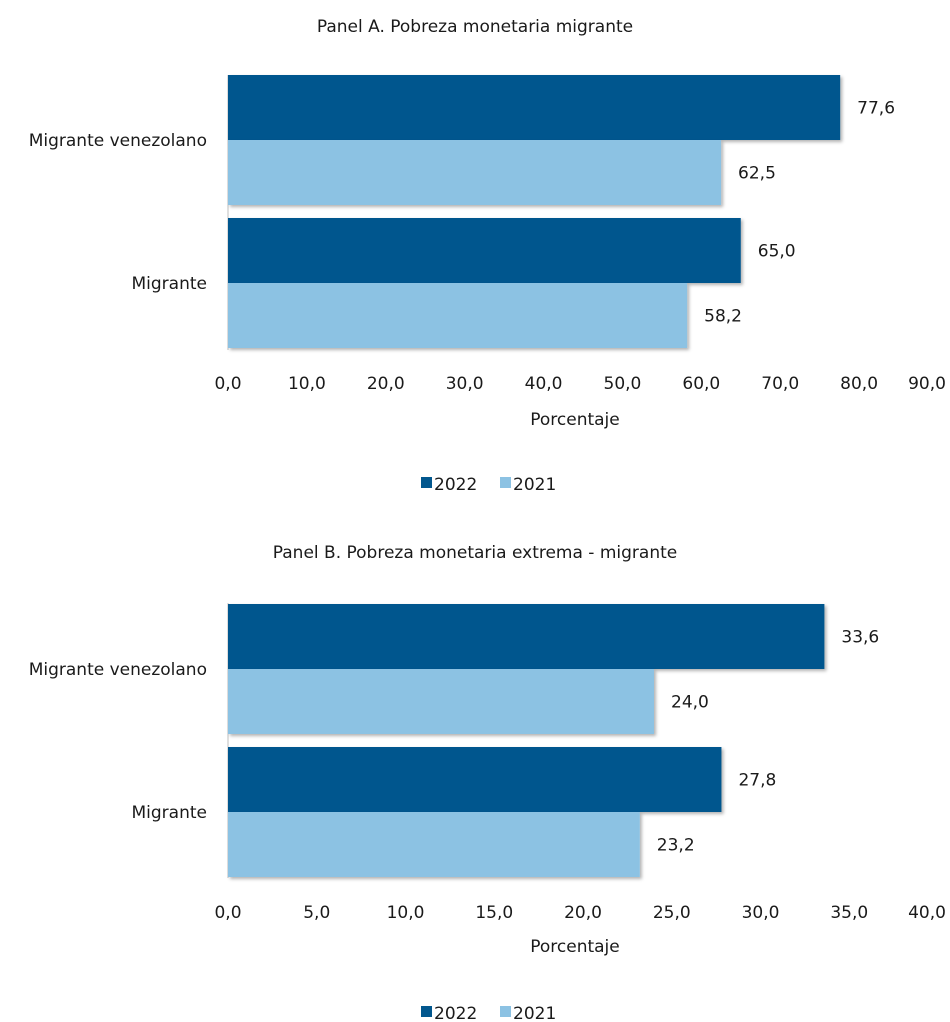 This screenshot has width=950, height=1022. I want to click on chart-title: Panel A. Pobreza monetaria migrante, so click(475, 27).